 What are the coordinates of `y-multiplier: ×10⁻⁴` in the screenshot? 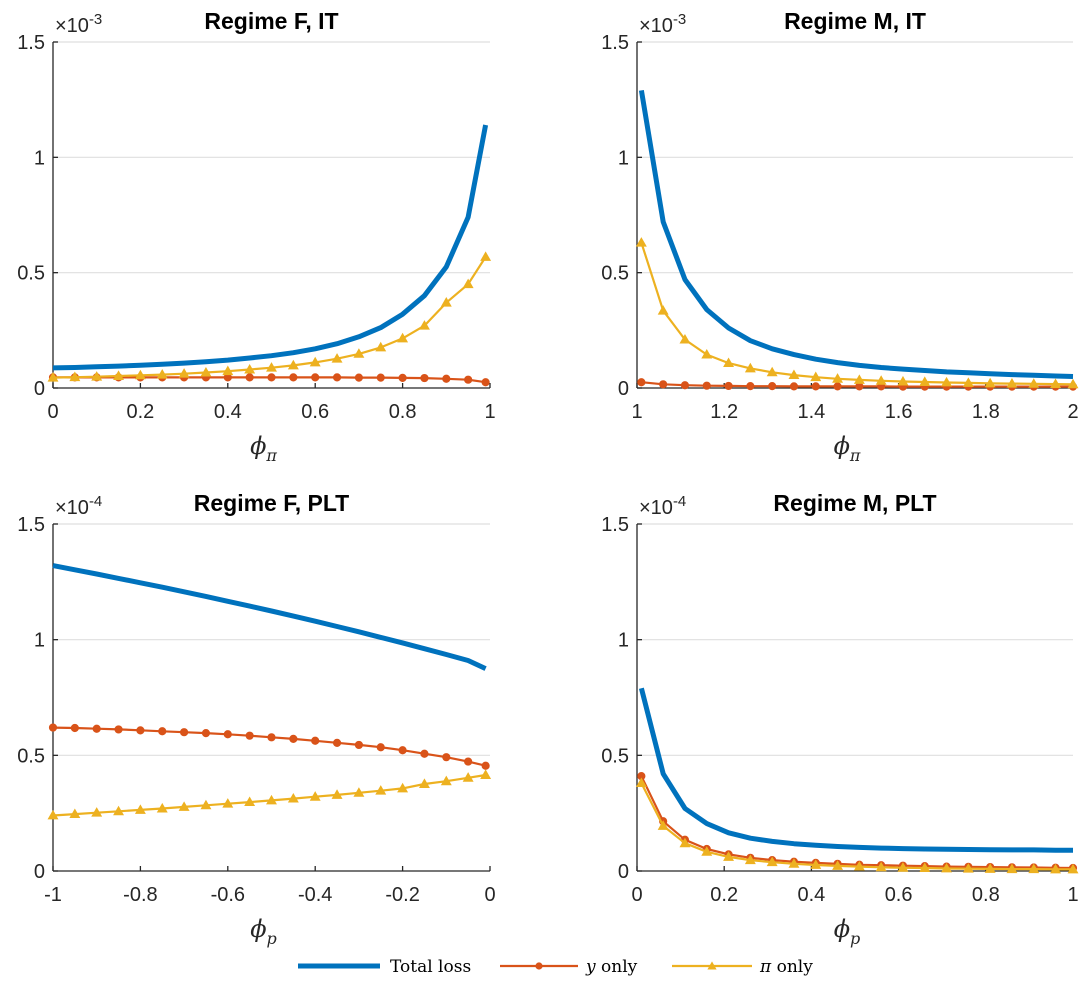 It's located at (662, 506).